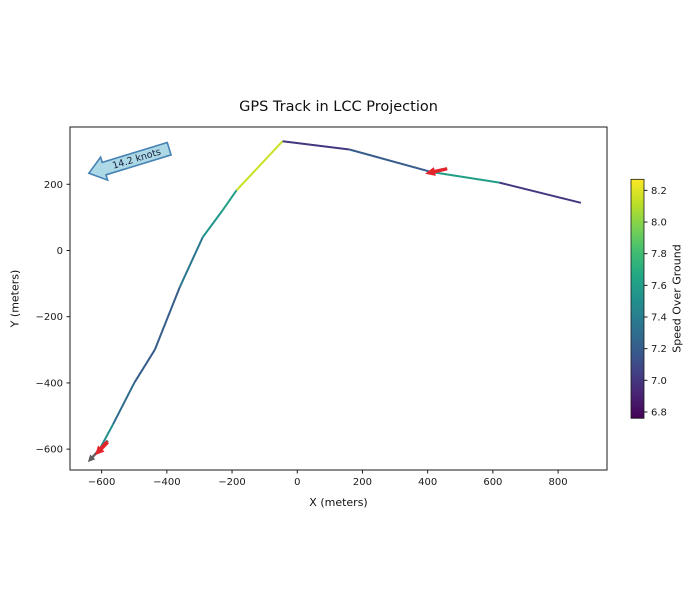 The height and width of the screenshot is (600, 700). Describe the element at coordinates (53, 185) in the screenshot. I see `y-tick-label: 200` at that location.